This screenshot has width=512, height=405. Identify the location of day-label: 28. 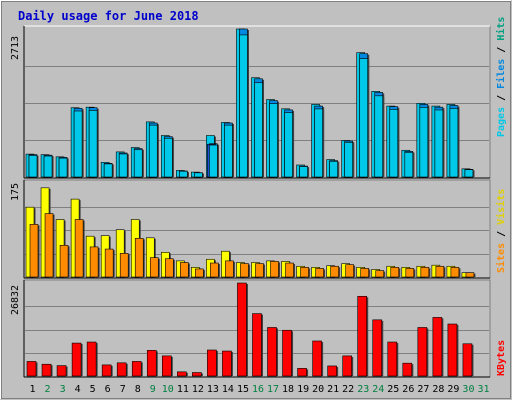
(438, 389).